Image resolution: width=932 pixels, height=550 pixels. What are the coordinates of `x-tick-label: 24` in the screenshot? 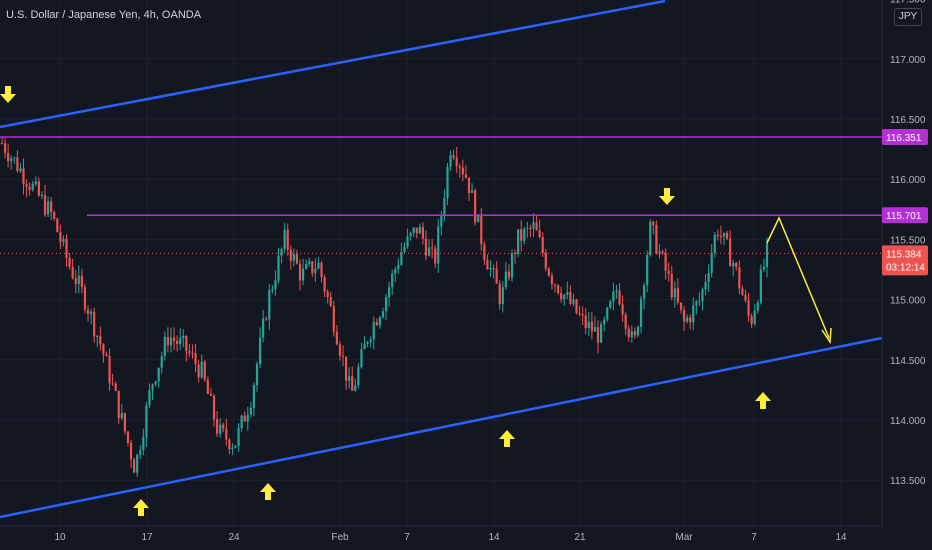 It's located at (234, 537).